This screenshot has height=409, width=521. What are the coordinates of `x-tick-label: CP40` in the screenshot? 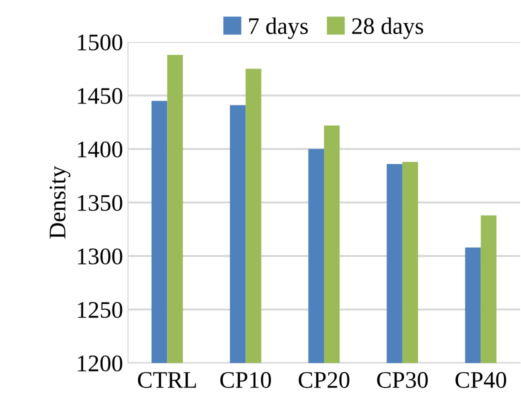 It's located at (481, 380).